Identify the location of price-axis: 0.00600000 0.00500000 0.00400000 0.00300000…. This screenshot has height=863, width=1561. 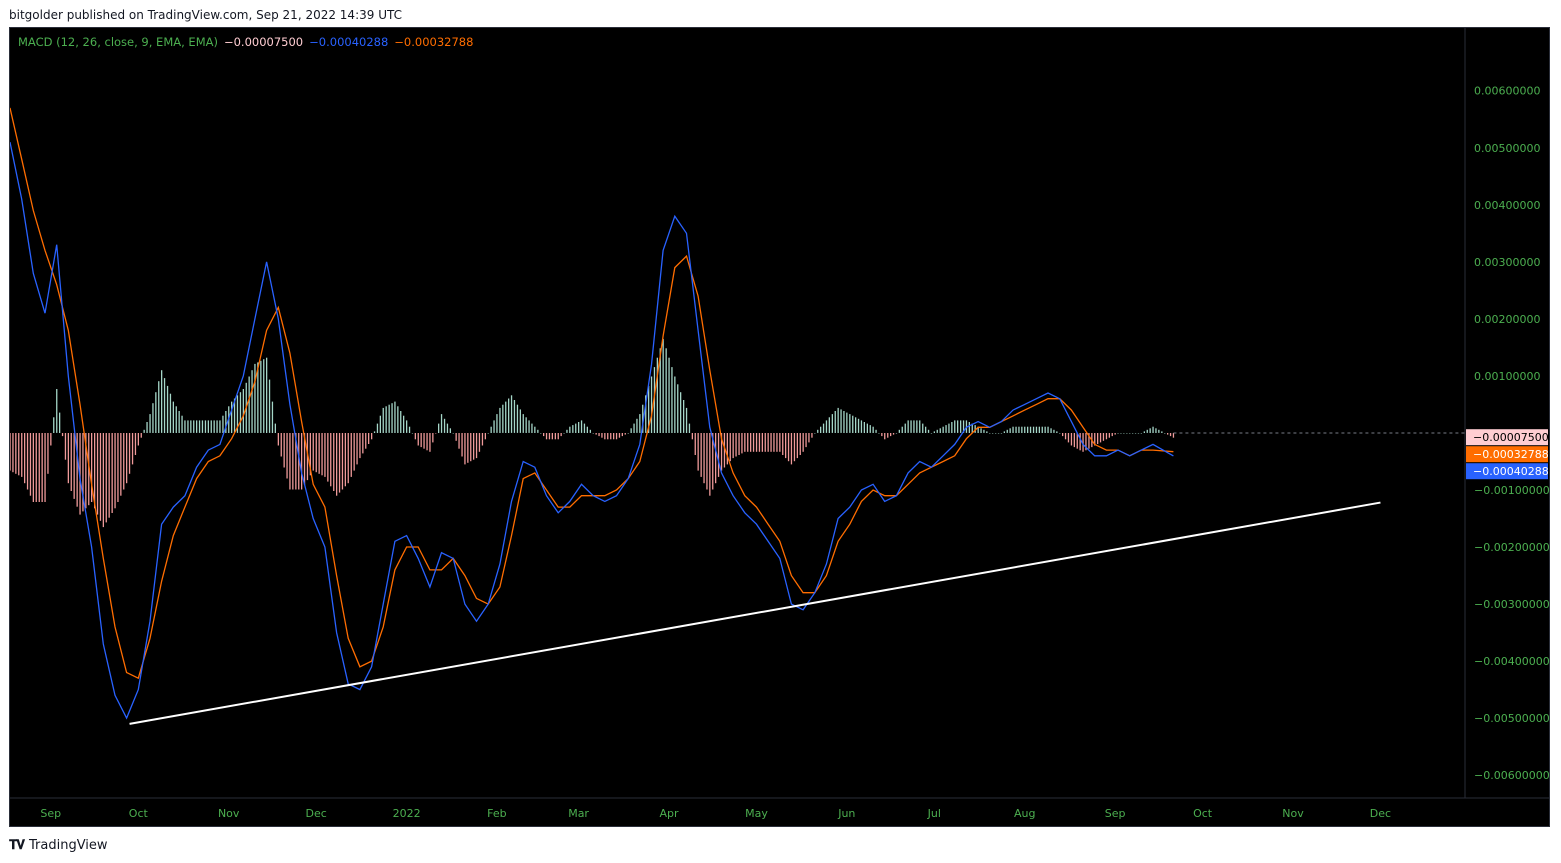
(1507, 413).